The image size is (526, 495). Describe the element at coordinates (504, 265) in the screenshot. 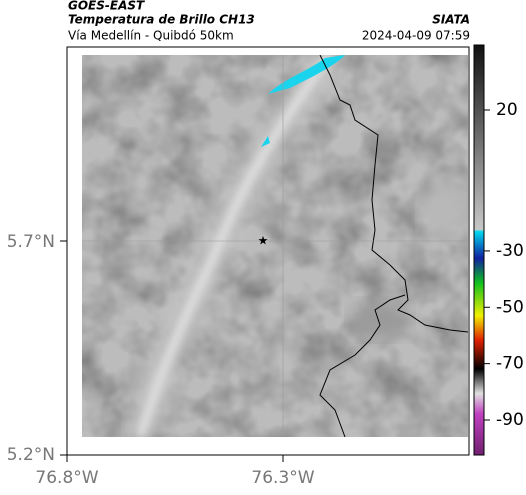

I see `colorbar-ticks: 20 -30 -50 -70 -90` at that location.